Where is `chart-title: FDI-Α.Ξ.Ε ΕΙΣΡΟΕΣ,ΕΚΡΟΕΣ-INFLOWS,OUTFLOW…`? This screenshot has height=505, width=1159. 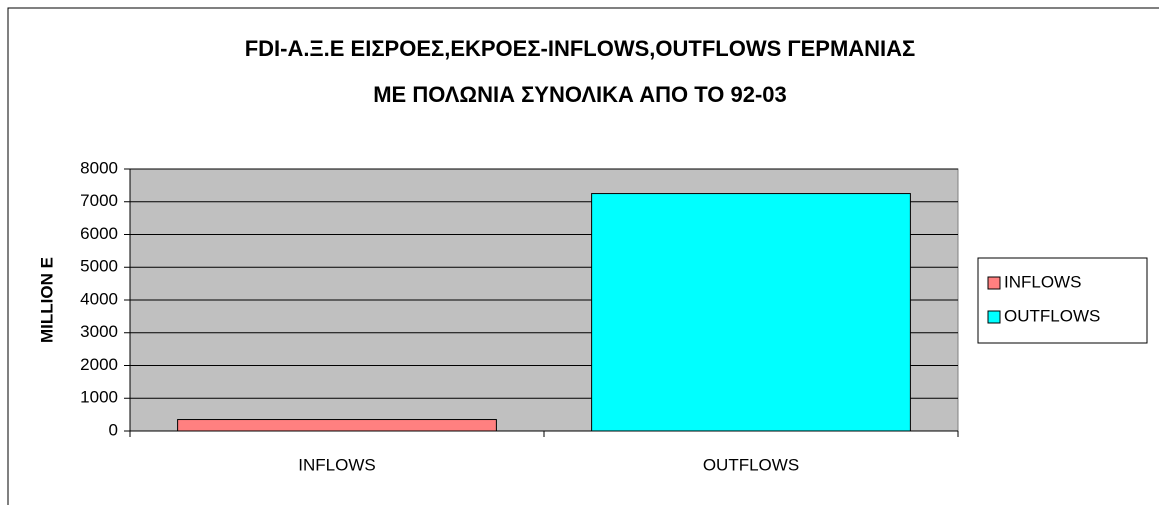
chart-title: FDI-Α.Ξ.Ε ΕΙΣΡΟΕΣ,ΕΚΡΟΕΣ-INFLOWS,OUTFLOW… is located at coordinates (580, 48).